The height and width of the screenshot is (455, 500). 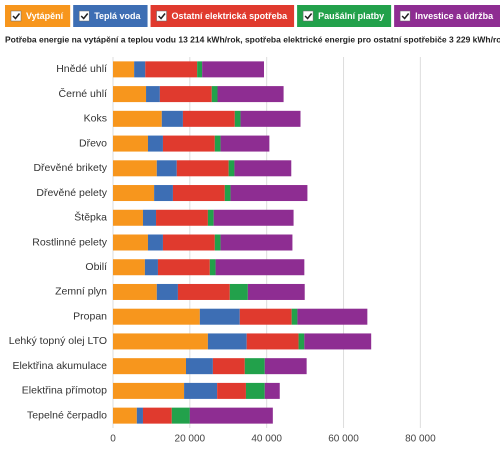 I want to click on legend-label: Teplá voda, so click(x=117, y=16).